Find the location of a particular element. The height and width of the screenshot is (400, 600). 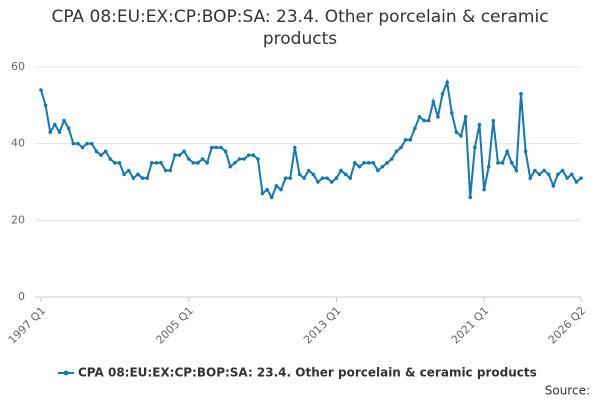

legend-marker is located at coordinates (66, 373).